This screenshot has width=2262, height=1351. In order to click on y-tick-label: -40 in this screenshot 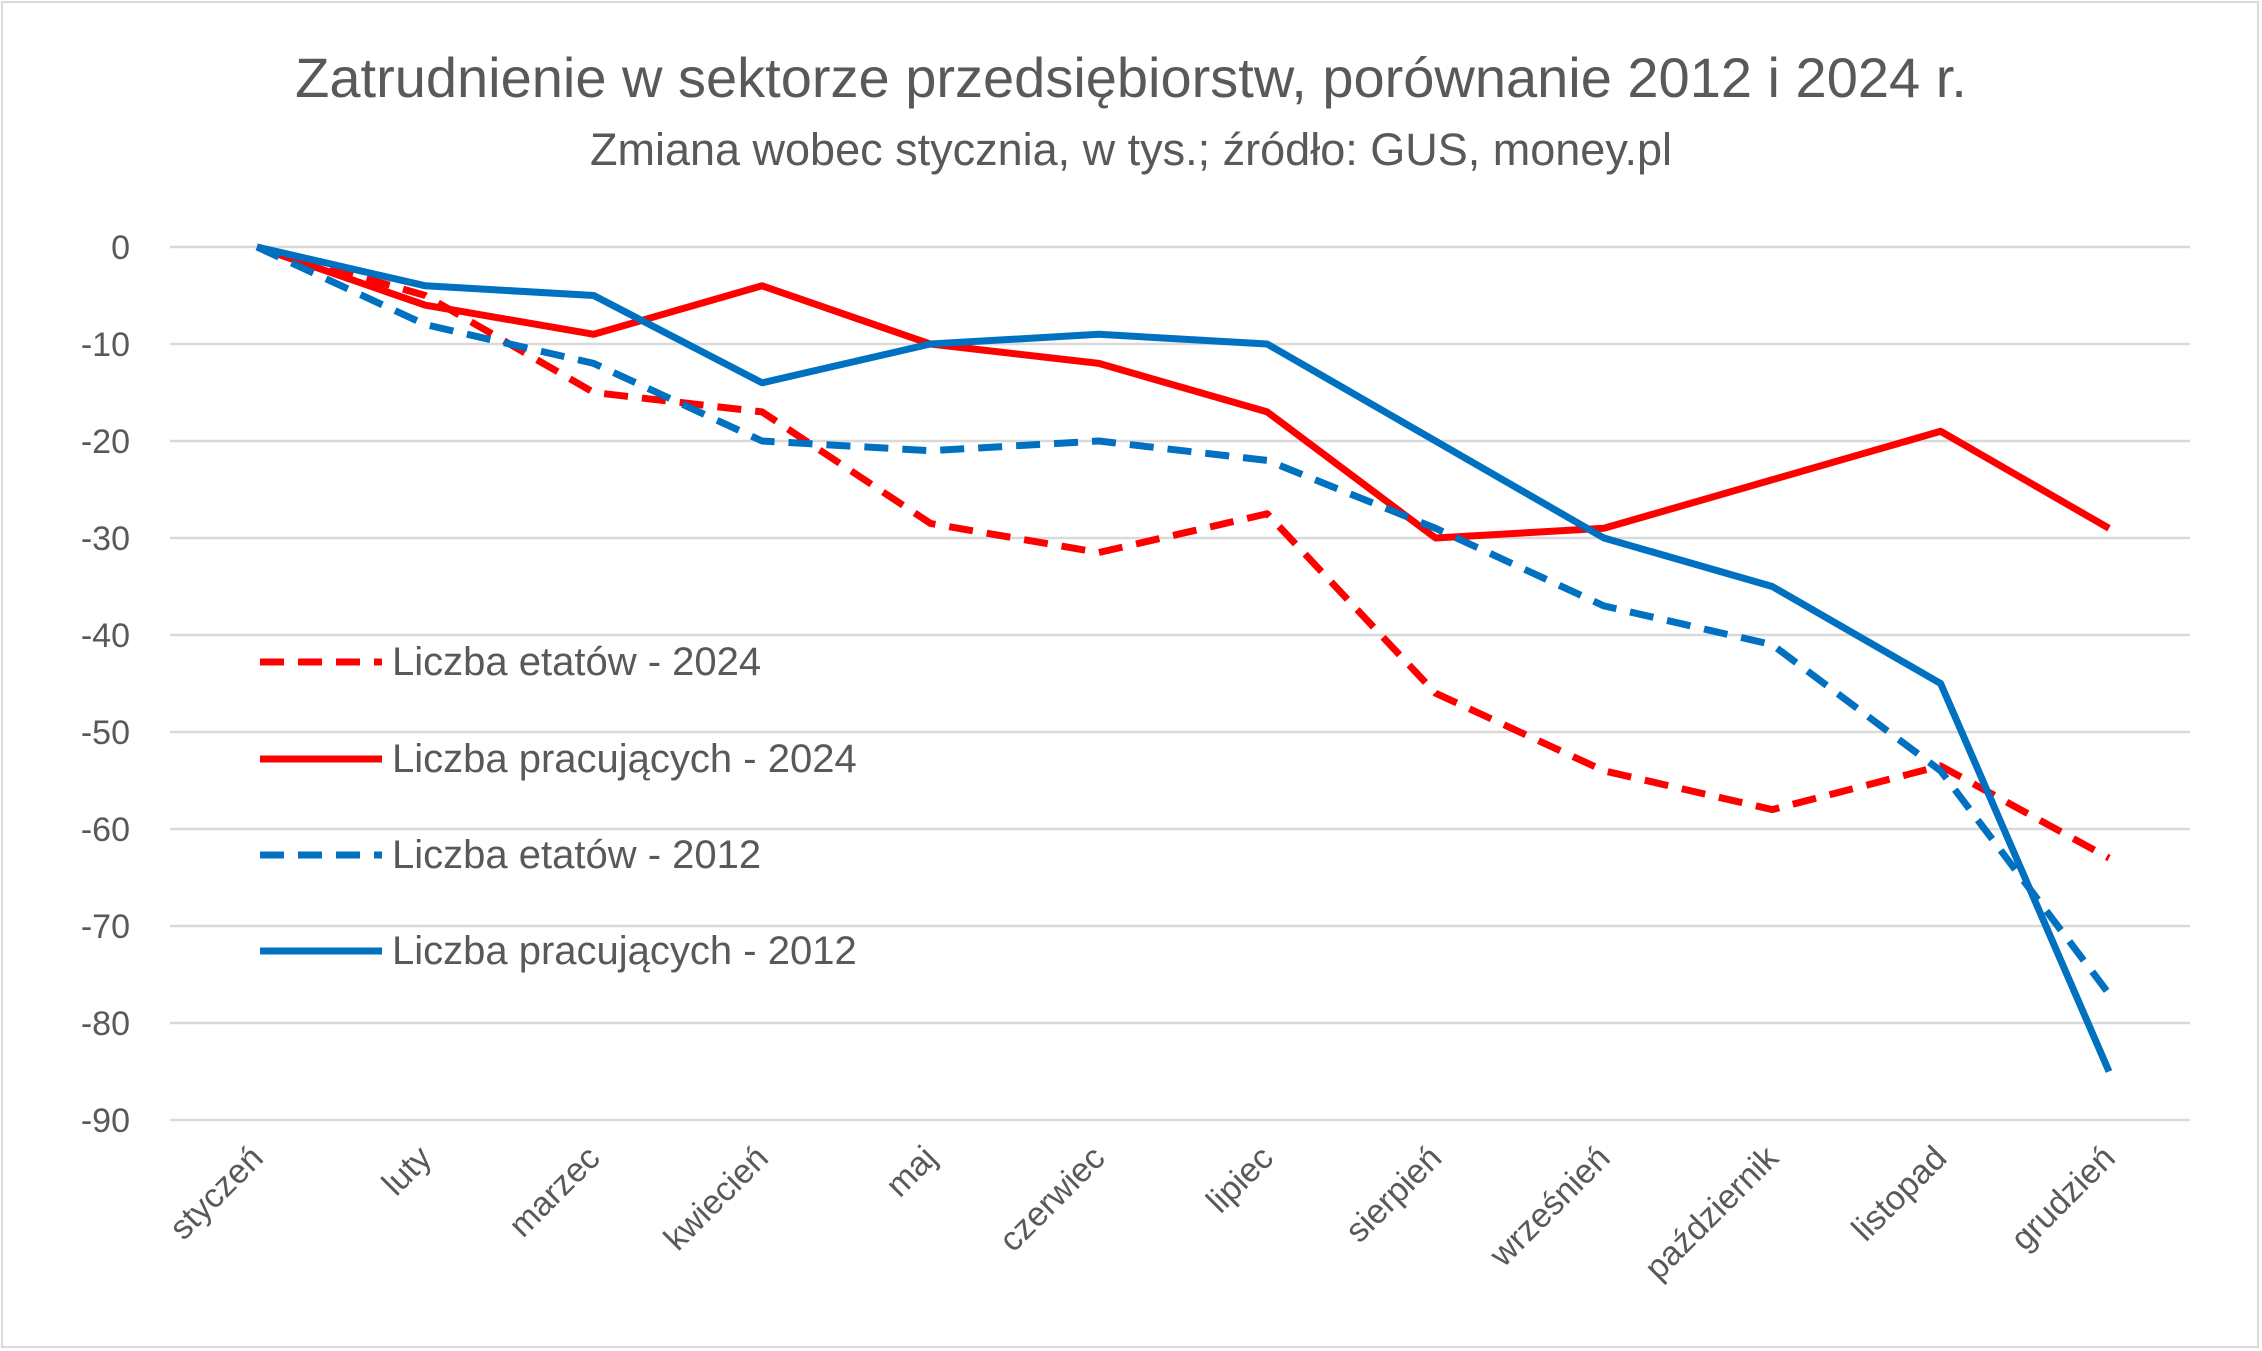, I will do `click(105, 636)`.